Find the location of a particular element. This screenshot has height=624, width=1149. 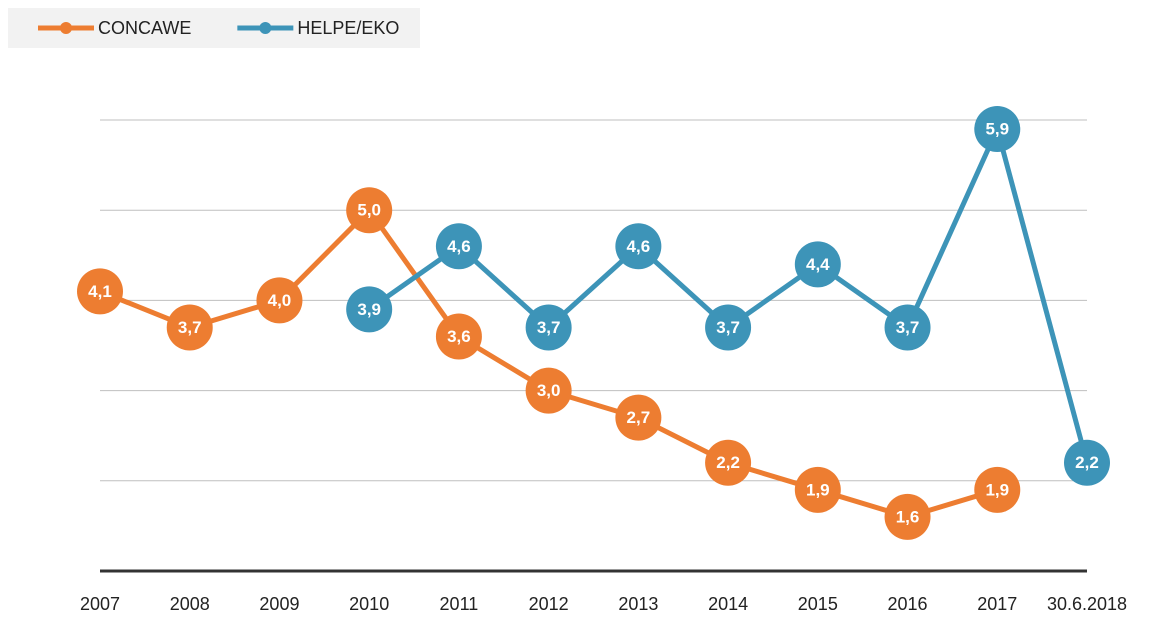

x-tick-label: 2008 is located at coordinates (190, 604).